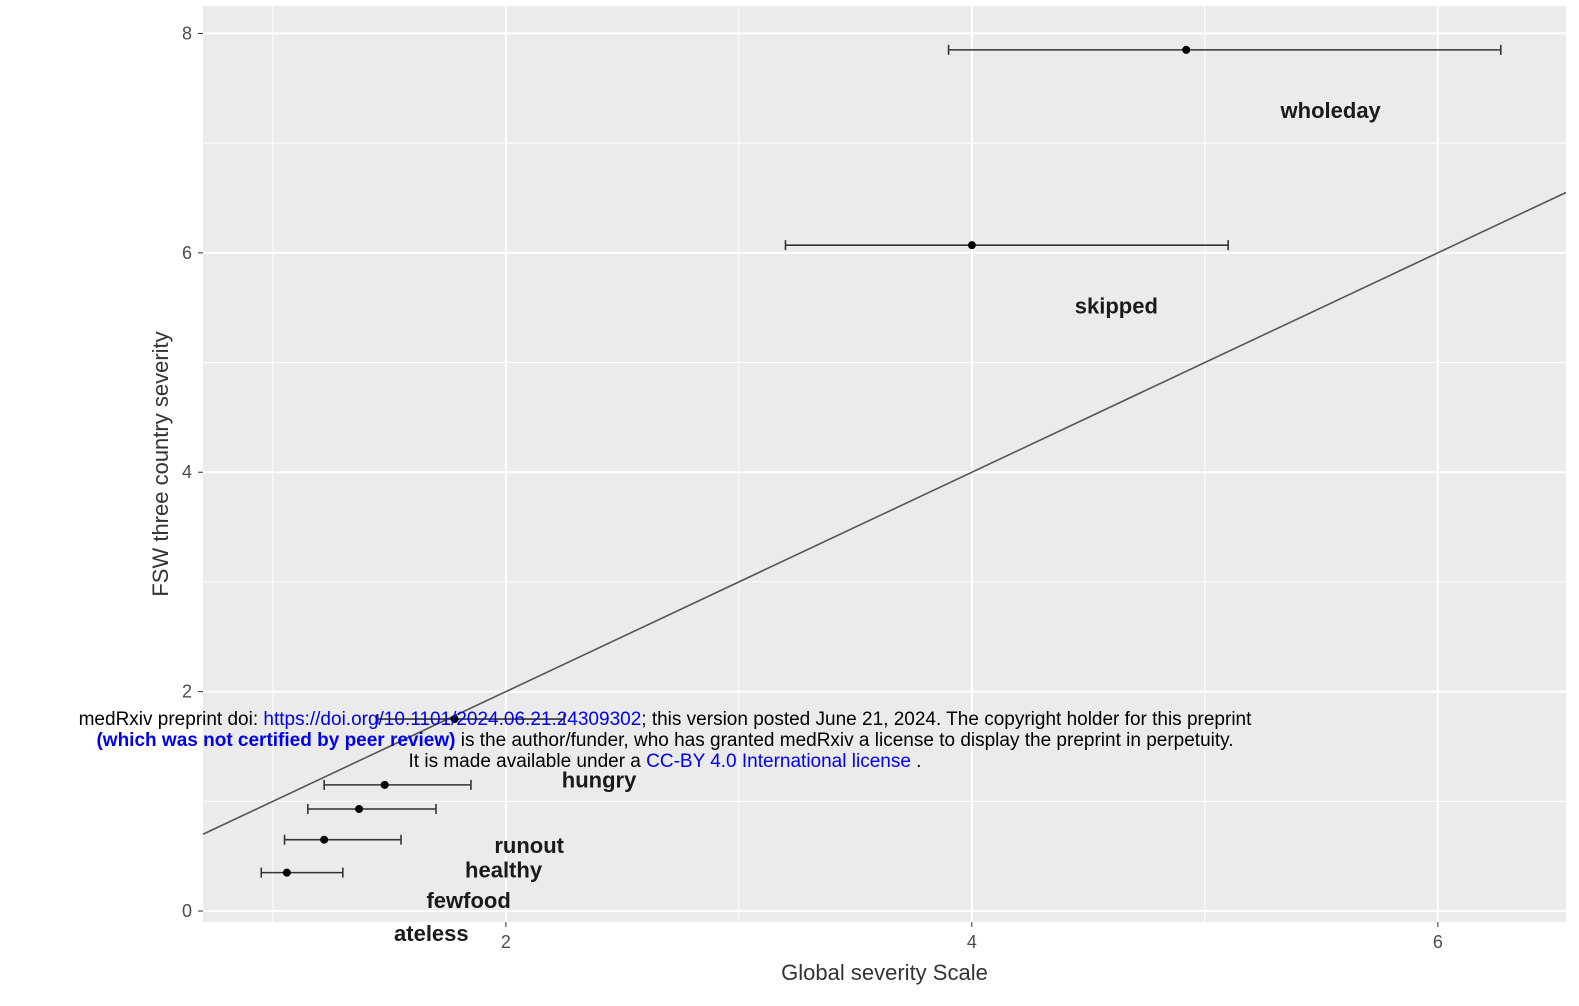  Describe the element at coordinates (916, 761) in the screenshot. I see `notice-available-suffix: .` at that location.